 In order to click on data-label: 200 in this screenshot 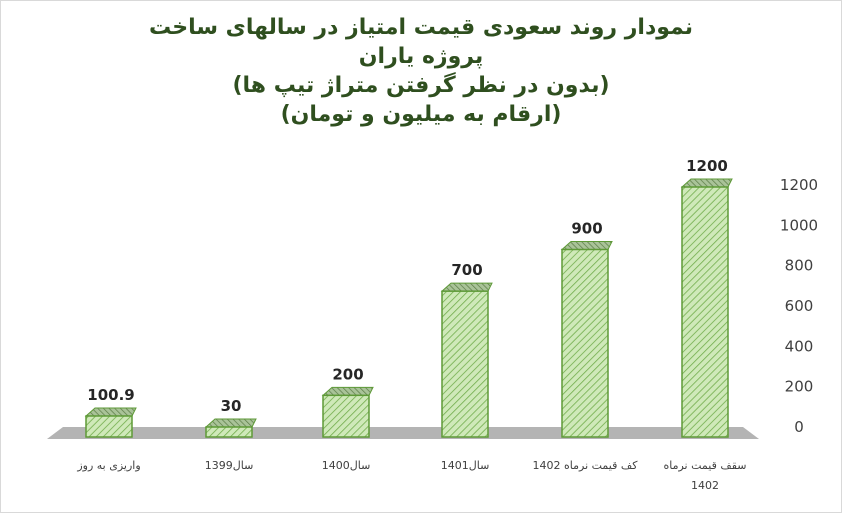, I will do `click(347, 374)`.